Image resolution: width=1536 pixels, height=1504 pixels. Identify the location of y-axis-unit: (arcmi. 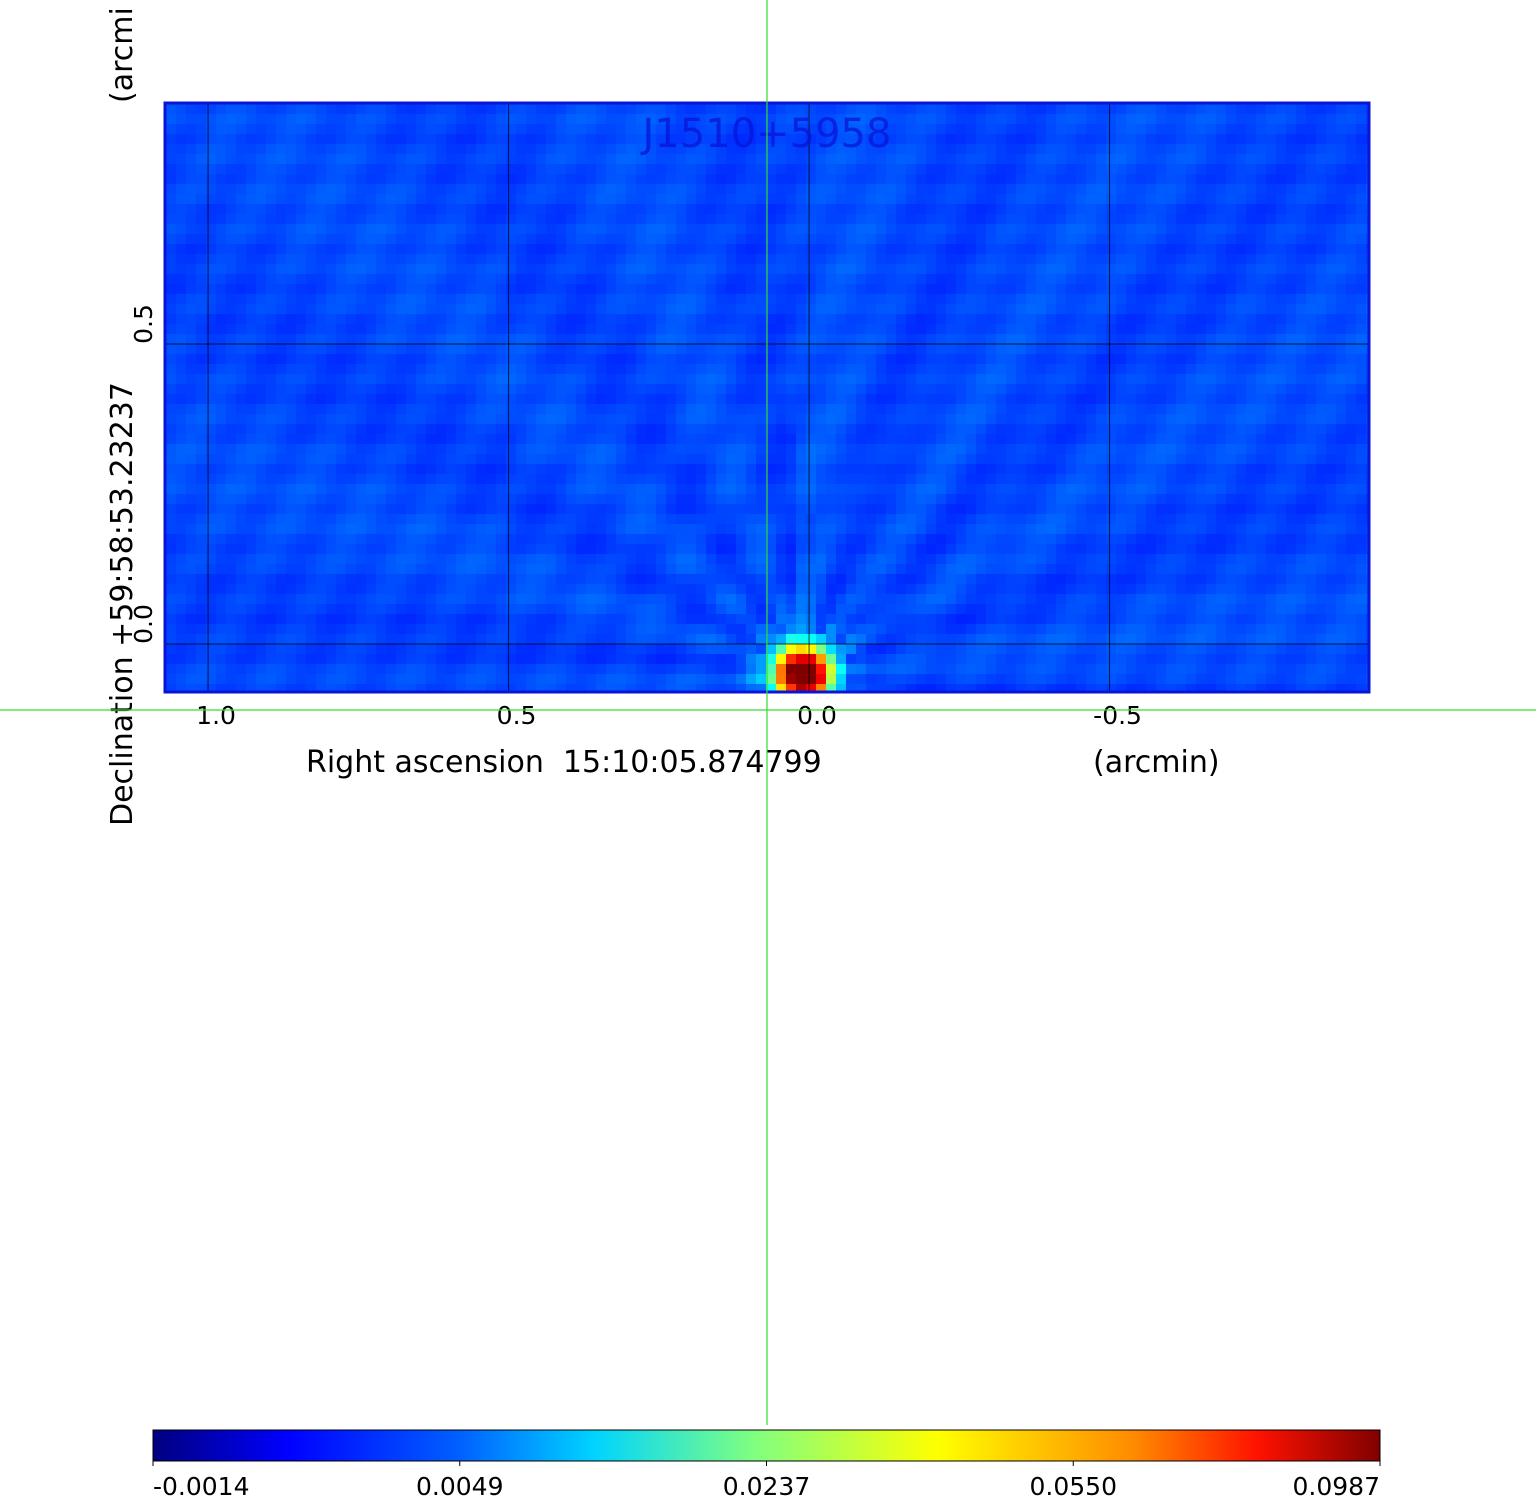
(122, 55).